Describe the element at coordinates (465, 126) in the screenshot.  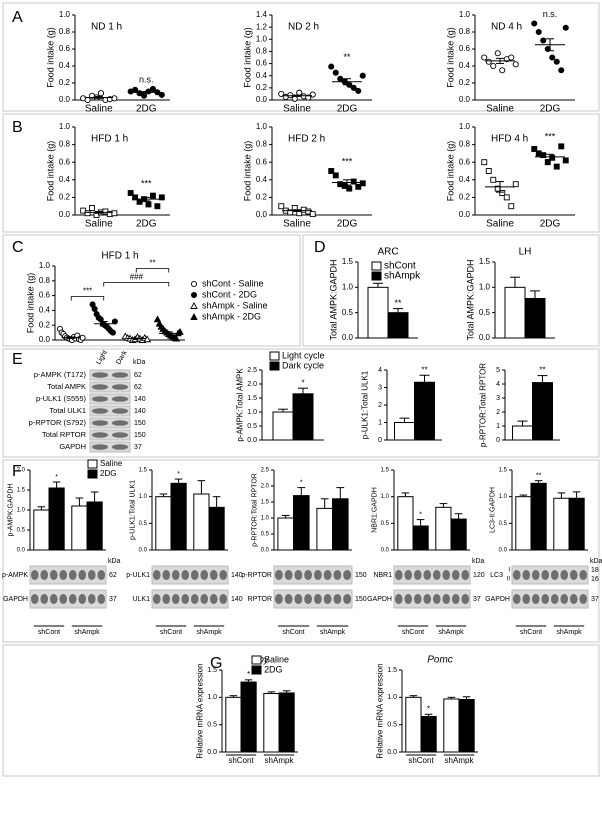
I see `y-tick-label: 1.0` at that location.